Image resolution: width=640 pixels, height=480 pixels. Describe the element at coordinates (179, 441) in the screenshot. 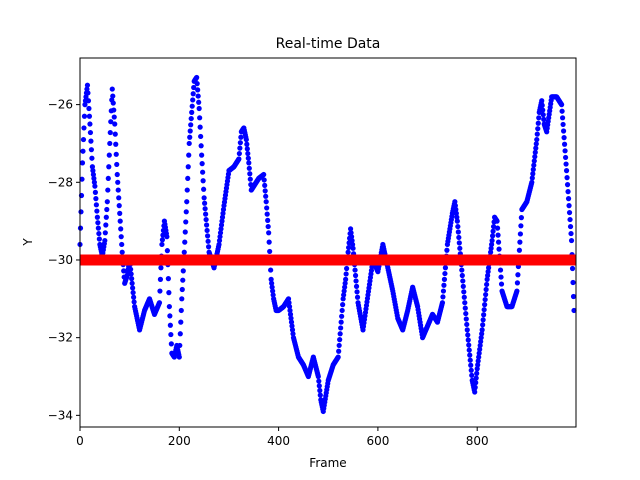

I see `x-tick-label: 200` at that location.